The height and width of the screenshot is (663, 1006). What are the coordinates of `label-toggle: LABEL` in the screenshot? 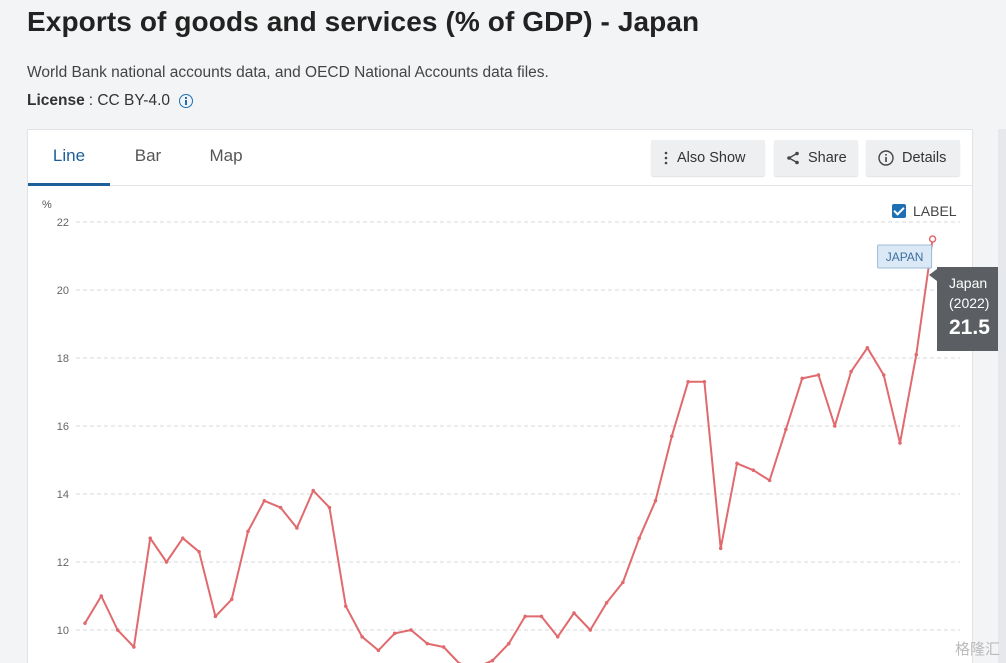 It's located at (924, 211).